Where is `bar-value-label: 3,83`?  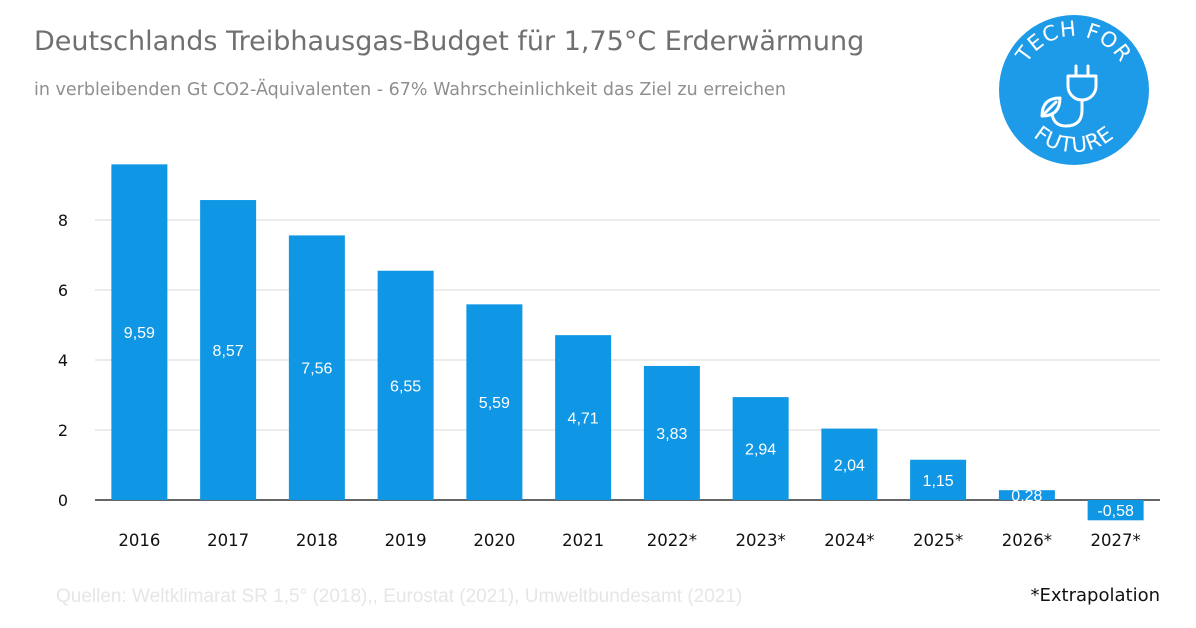
bar-value-label: 3,83 is located at coordinates (671, 434).